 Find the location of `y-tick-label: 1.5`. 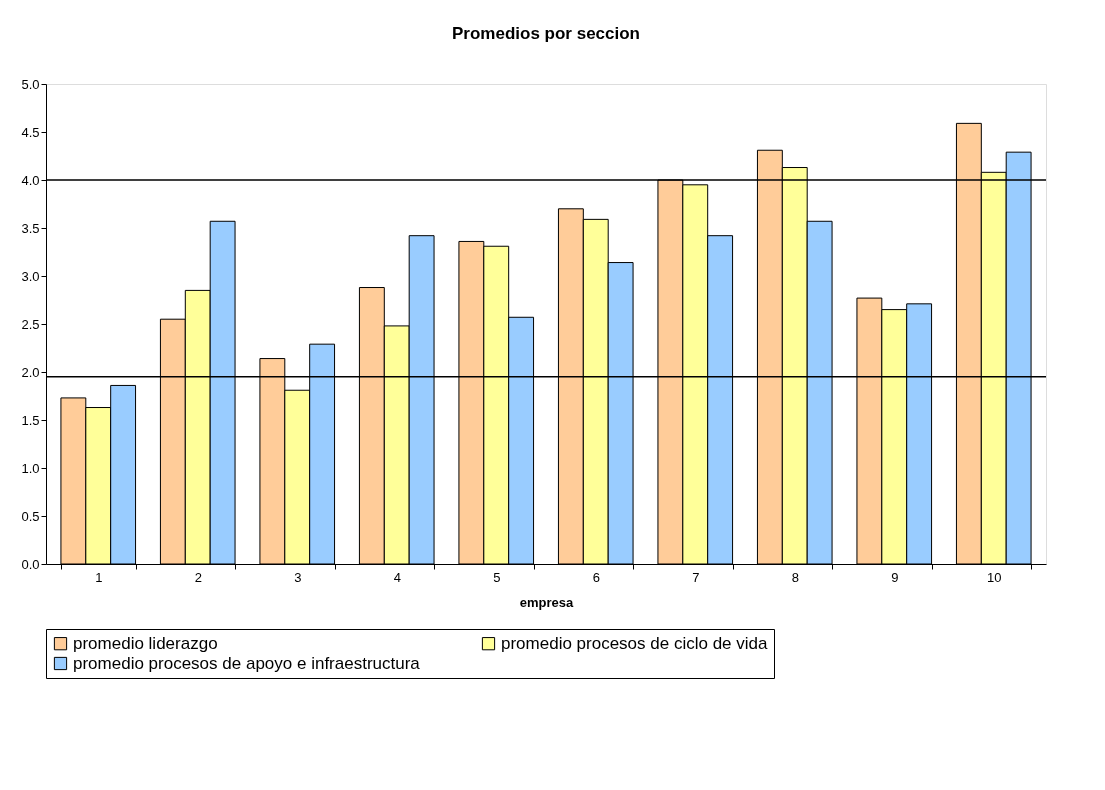

y-tick-label: 1.5 is located at coordinates (30, 420).